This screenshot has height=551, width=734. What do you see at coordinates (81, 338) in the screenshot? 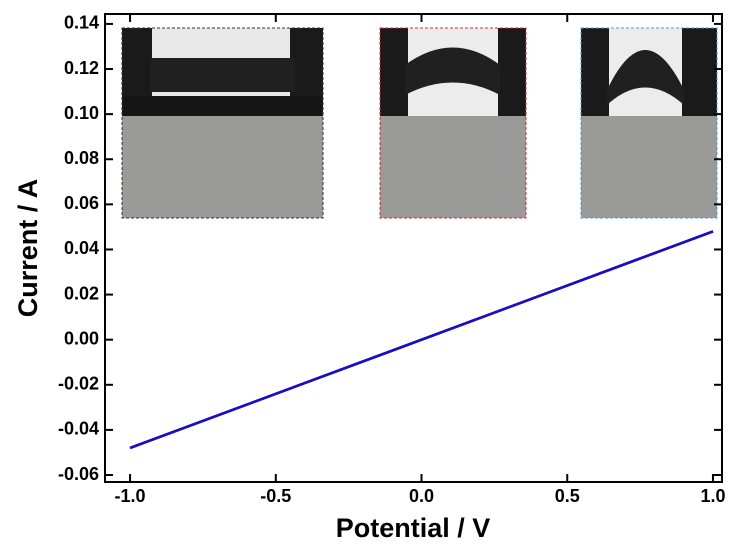
I see `y-tick-label: 0.00` at bounding box center [81, 338].